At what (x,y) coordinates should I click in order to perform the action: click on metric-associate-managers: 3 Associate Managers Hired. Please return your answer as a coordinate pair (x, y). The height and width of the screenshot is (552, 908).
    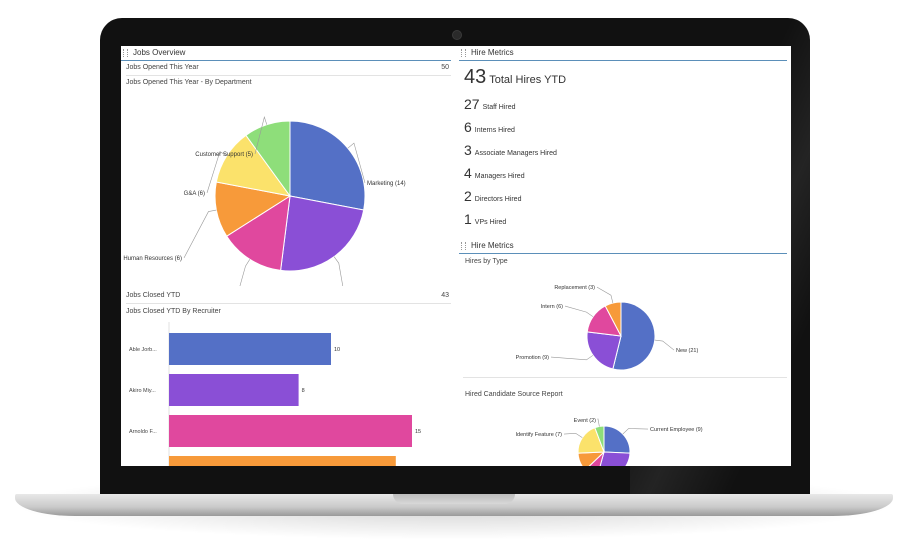
    Looking at the image, I should click on (510, 151).